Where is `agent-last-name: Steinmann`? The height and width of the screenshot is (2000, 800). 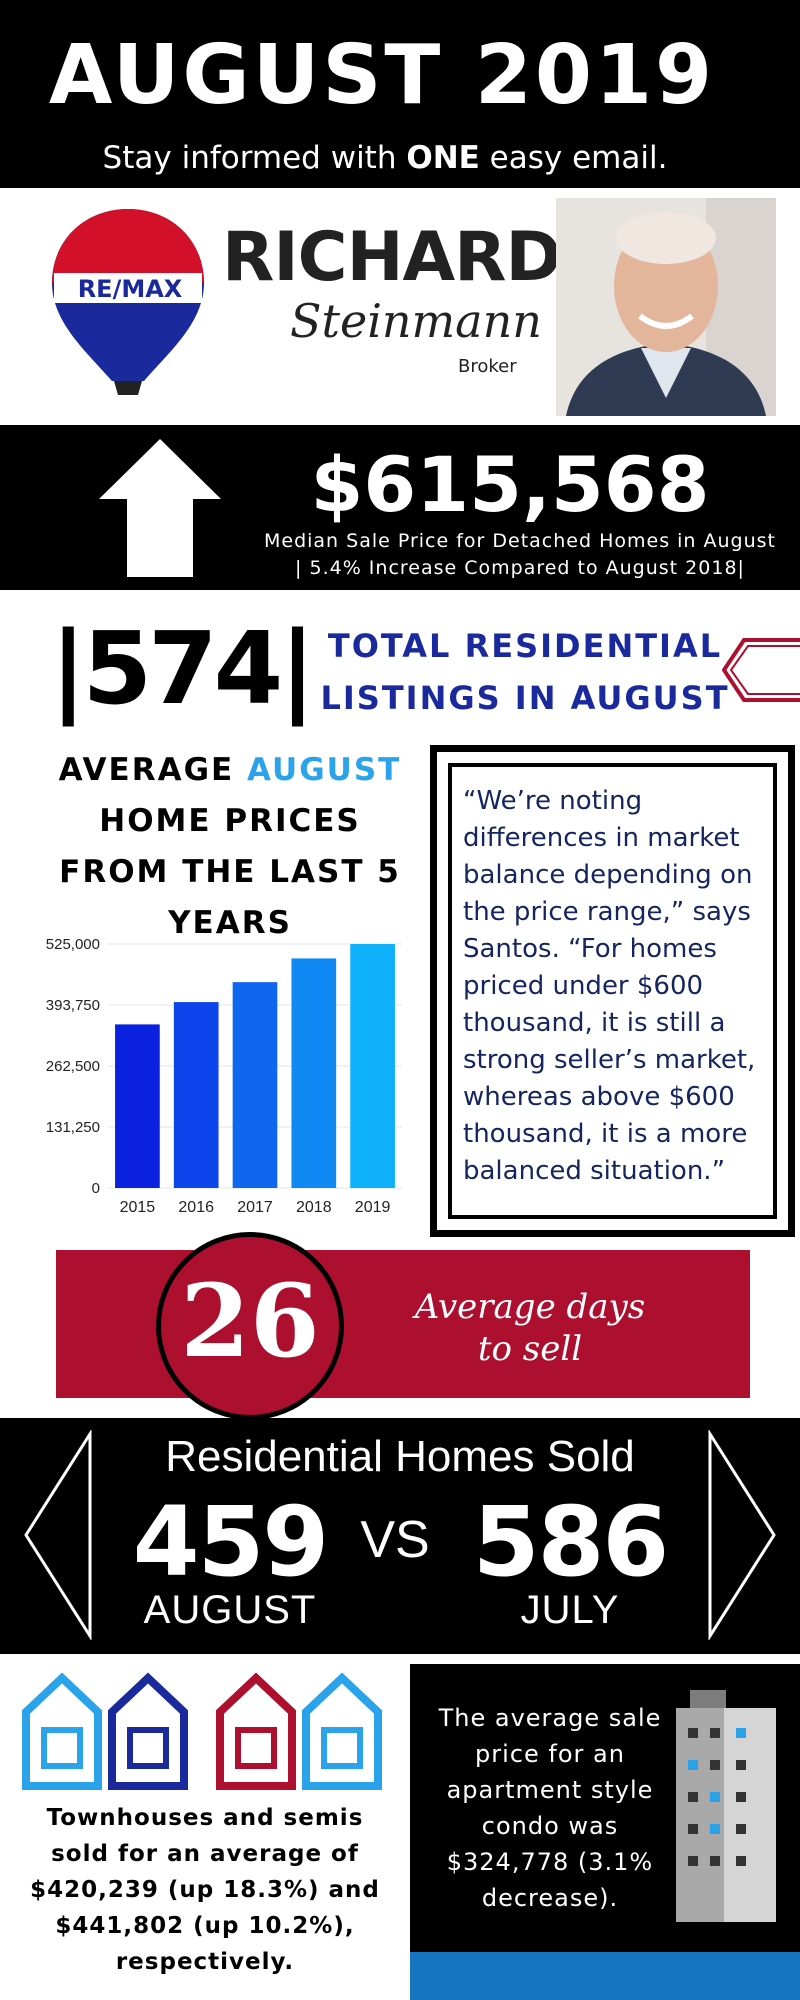
agent-last-name: Steinmann is located at coordinates (416, 321).